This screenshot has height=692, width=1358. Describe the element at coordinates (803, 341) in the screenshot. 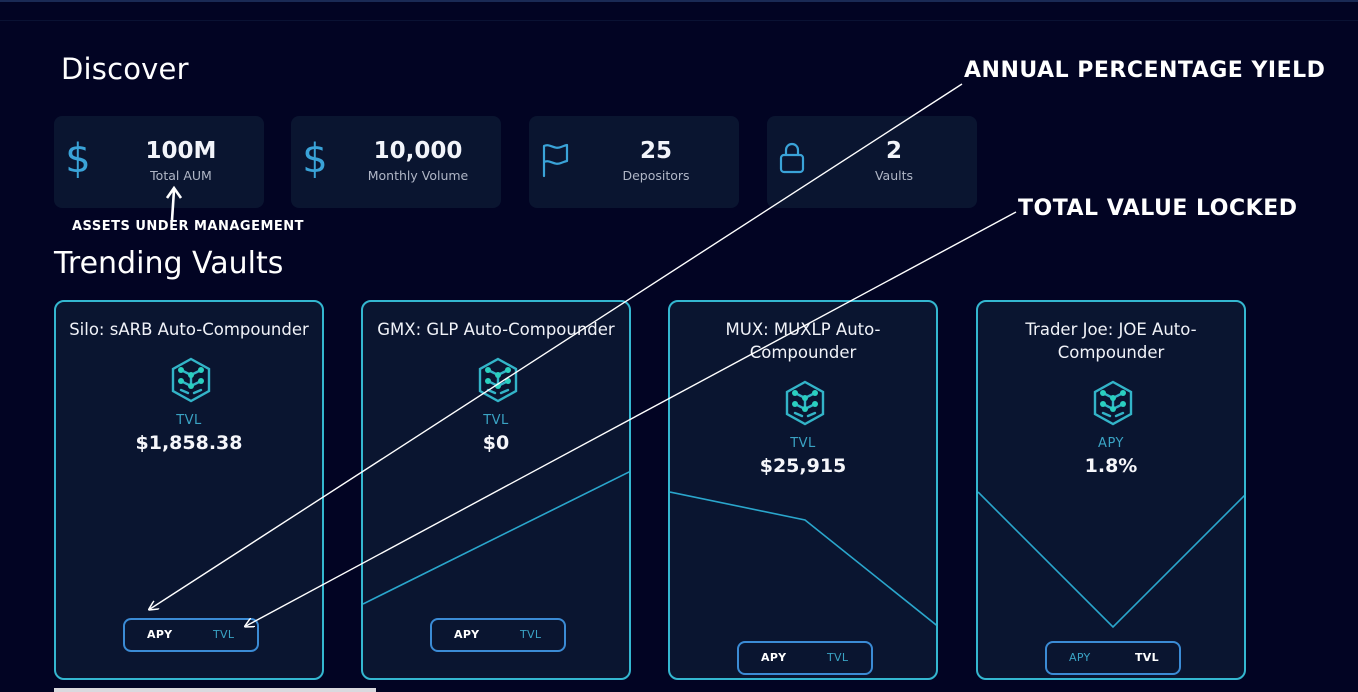

I see `vault-title: MUX: MUXLP Auto-Compounder` at that location.